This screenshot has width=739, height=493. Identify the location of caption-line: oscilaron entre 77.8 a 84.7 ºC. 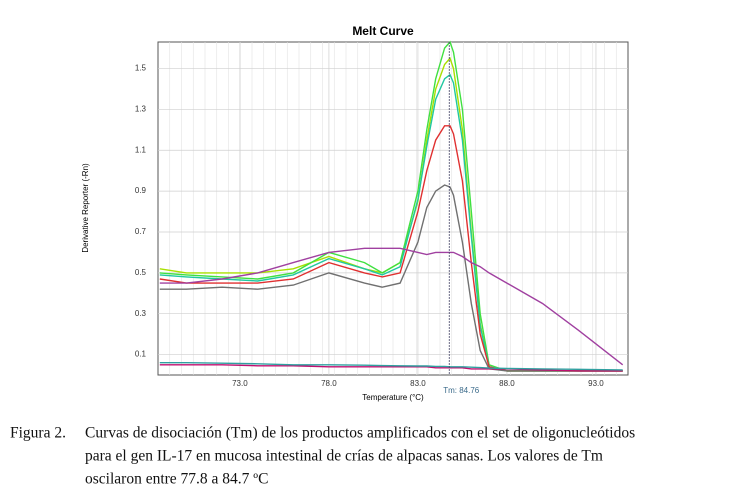
(176, 479).